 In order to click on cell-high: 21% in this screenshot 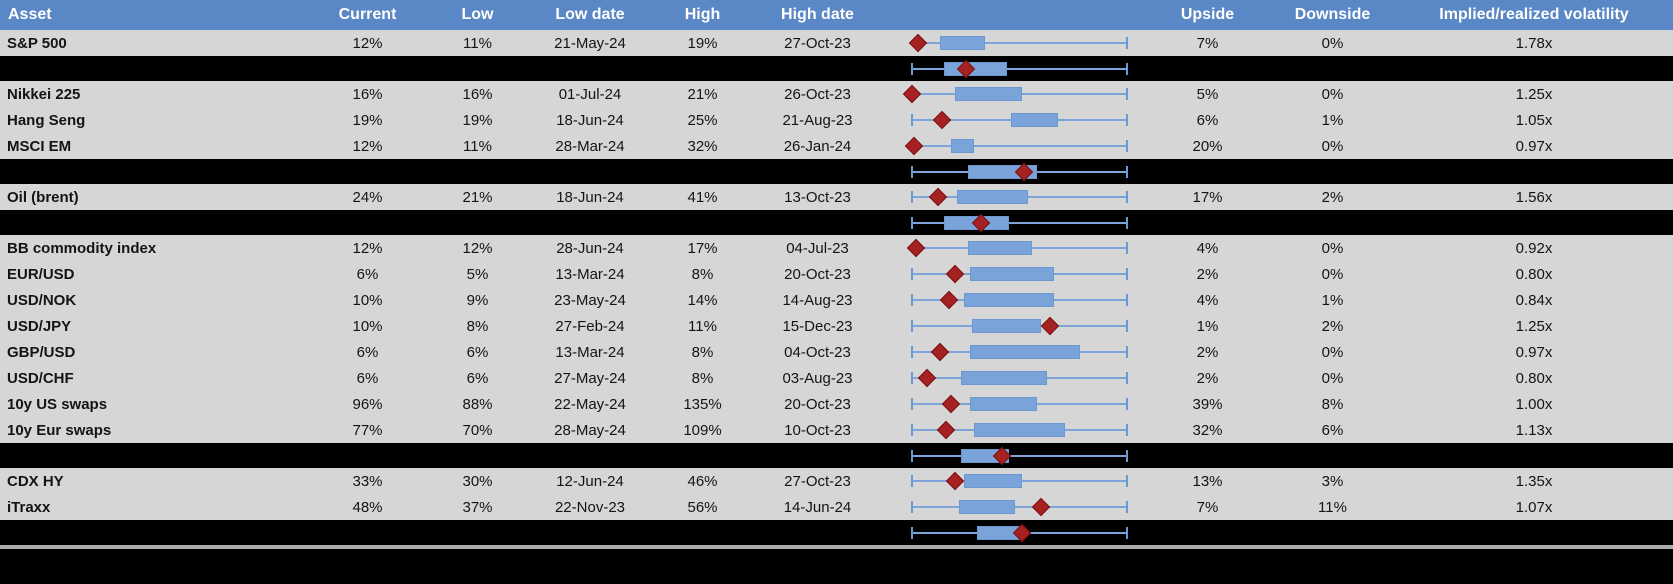, I will do `click(702, 94)`.